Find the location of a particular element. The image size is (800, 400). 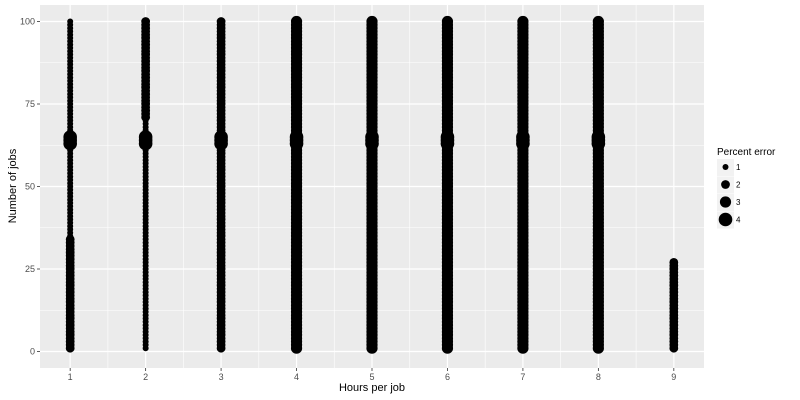

y-tick-label: 100 is located at coordinates (27, 22).